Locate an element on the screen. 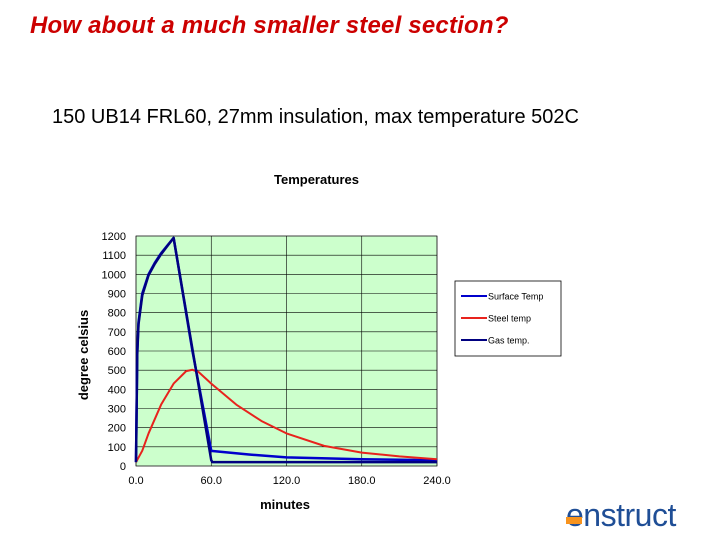  y-tick-label: 800 is located at coordinates (117, 314).